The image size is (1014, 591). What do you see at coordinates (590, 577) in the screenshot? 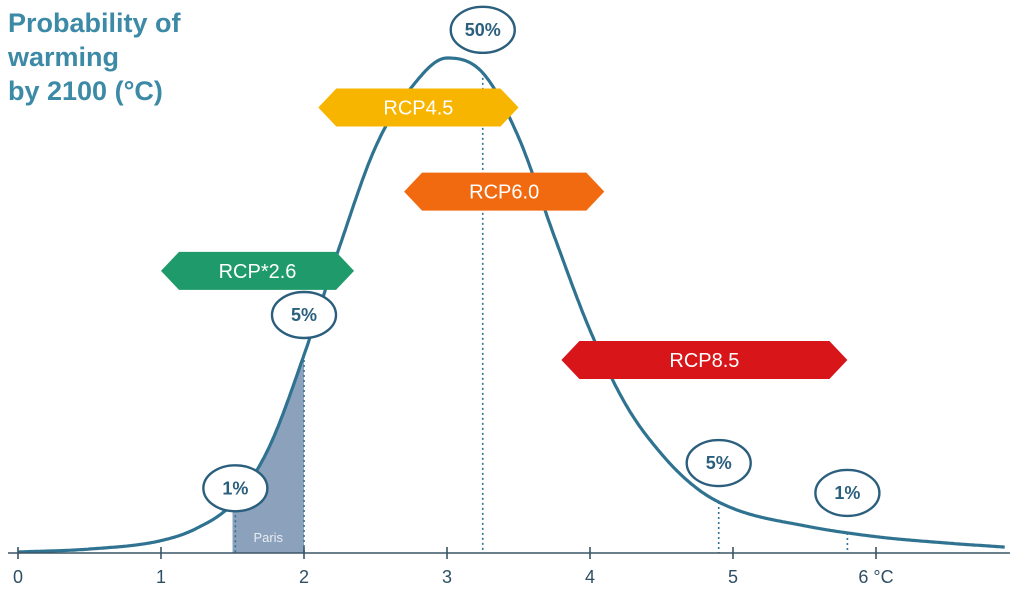
I see `x-tick-label-4: 4` at bounding box center [590, 577].